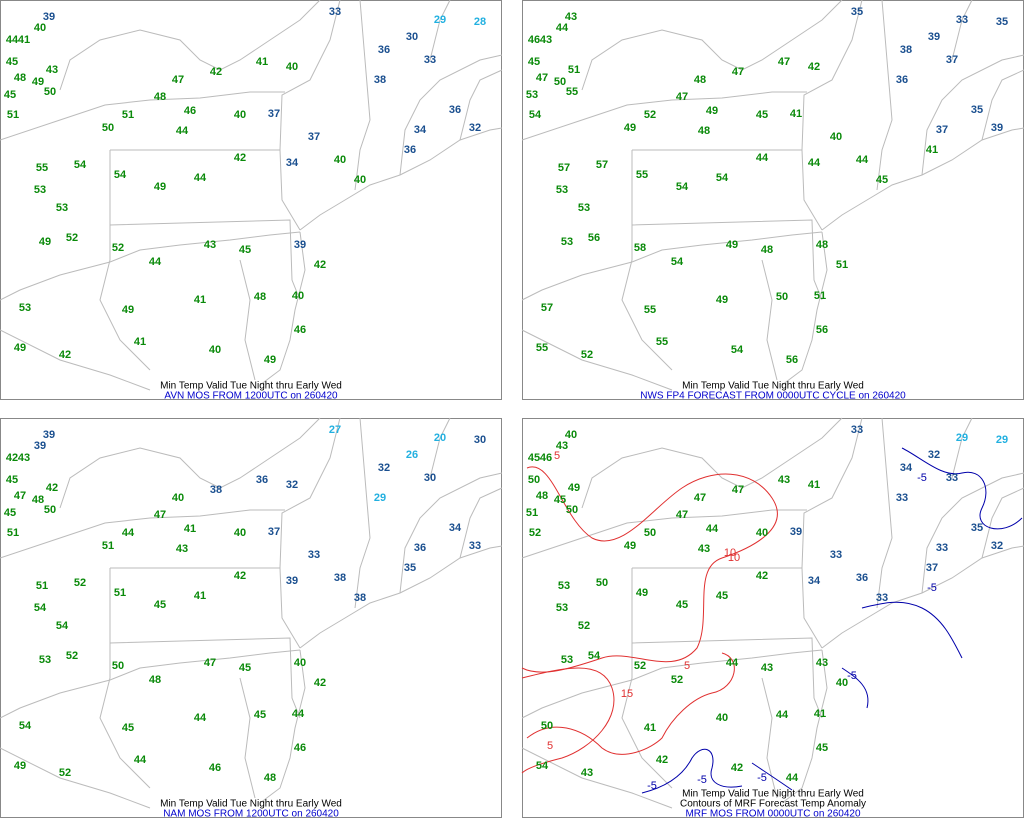  Describe the element at coordinates (335, 430) in the screenshot. I see `station-value: 27` at that location.